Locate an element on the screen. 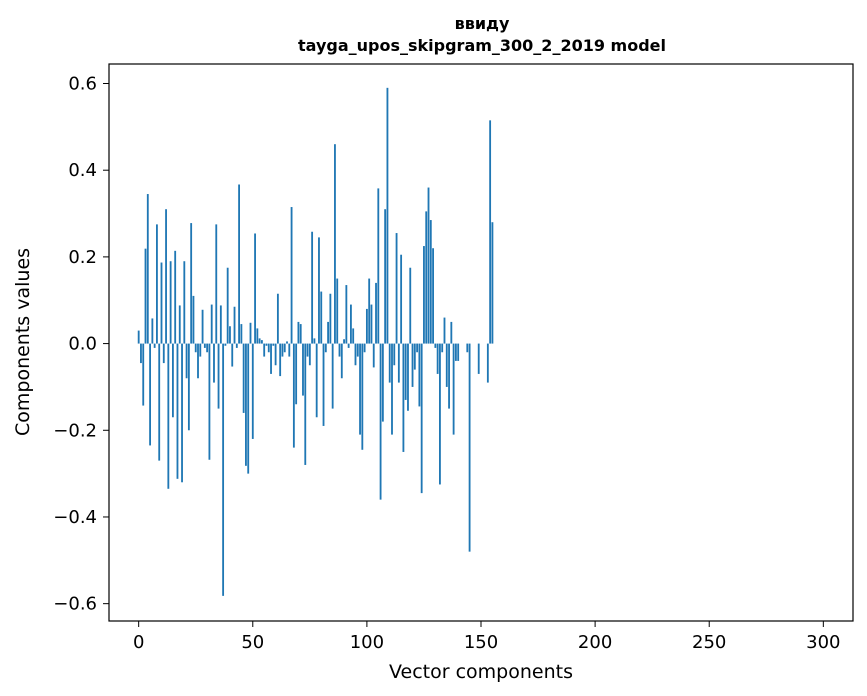 The image size is (867, 696). x-tick-label: 50 is located at coordinates (252, 642).